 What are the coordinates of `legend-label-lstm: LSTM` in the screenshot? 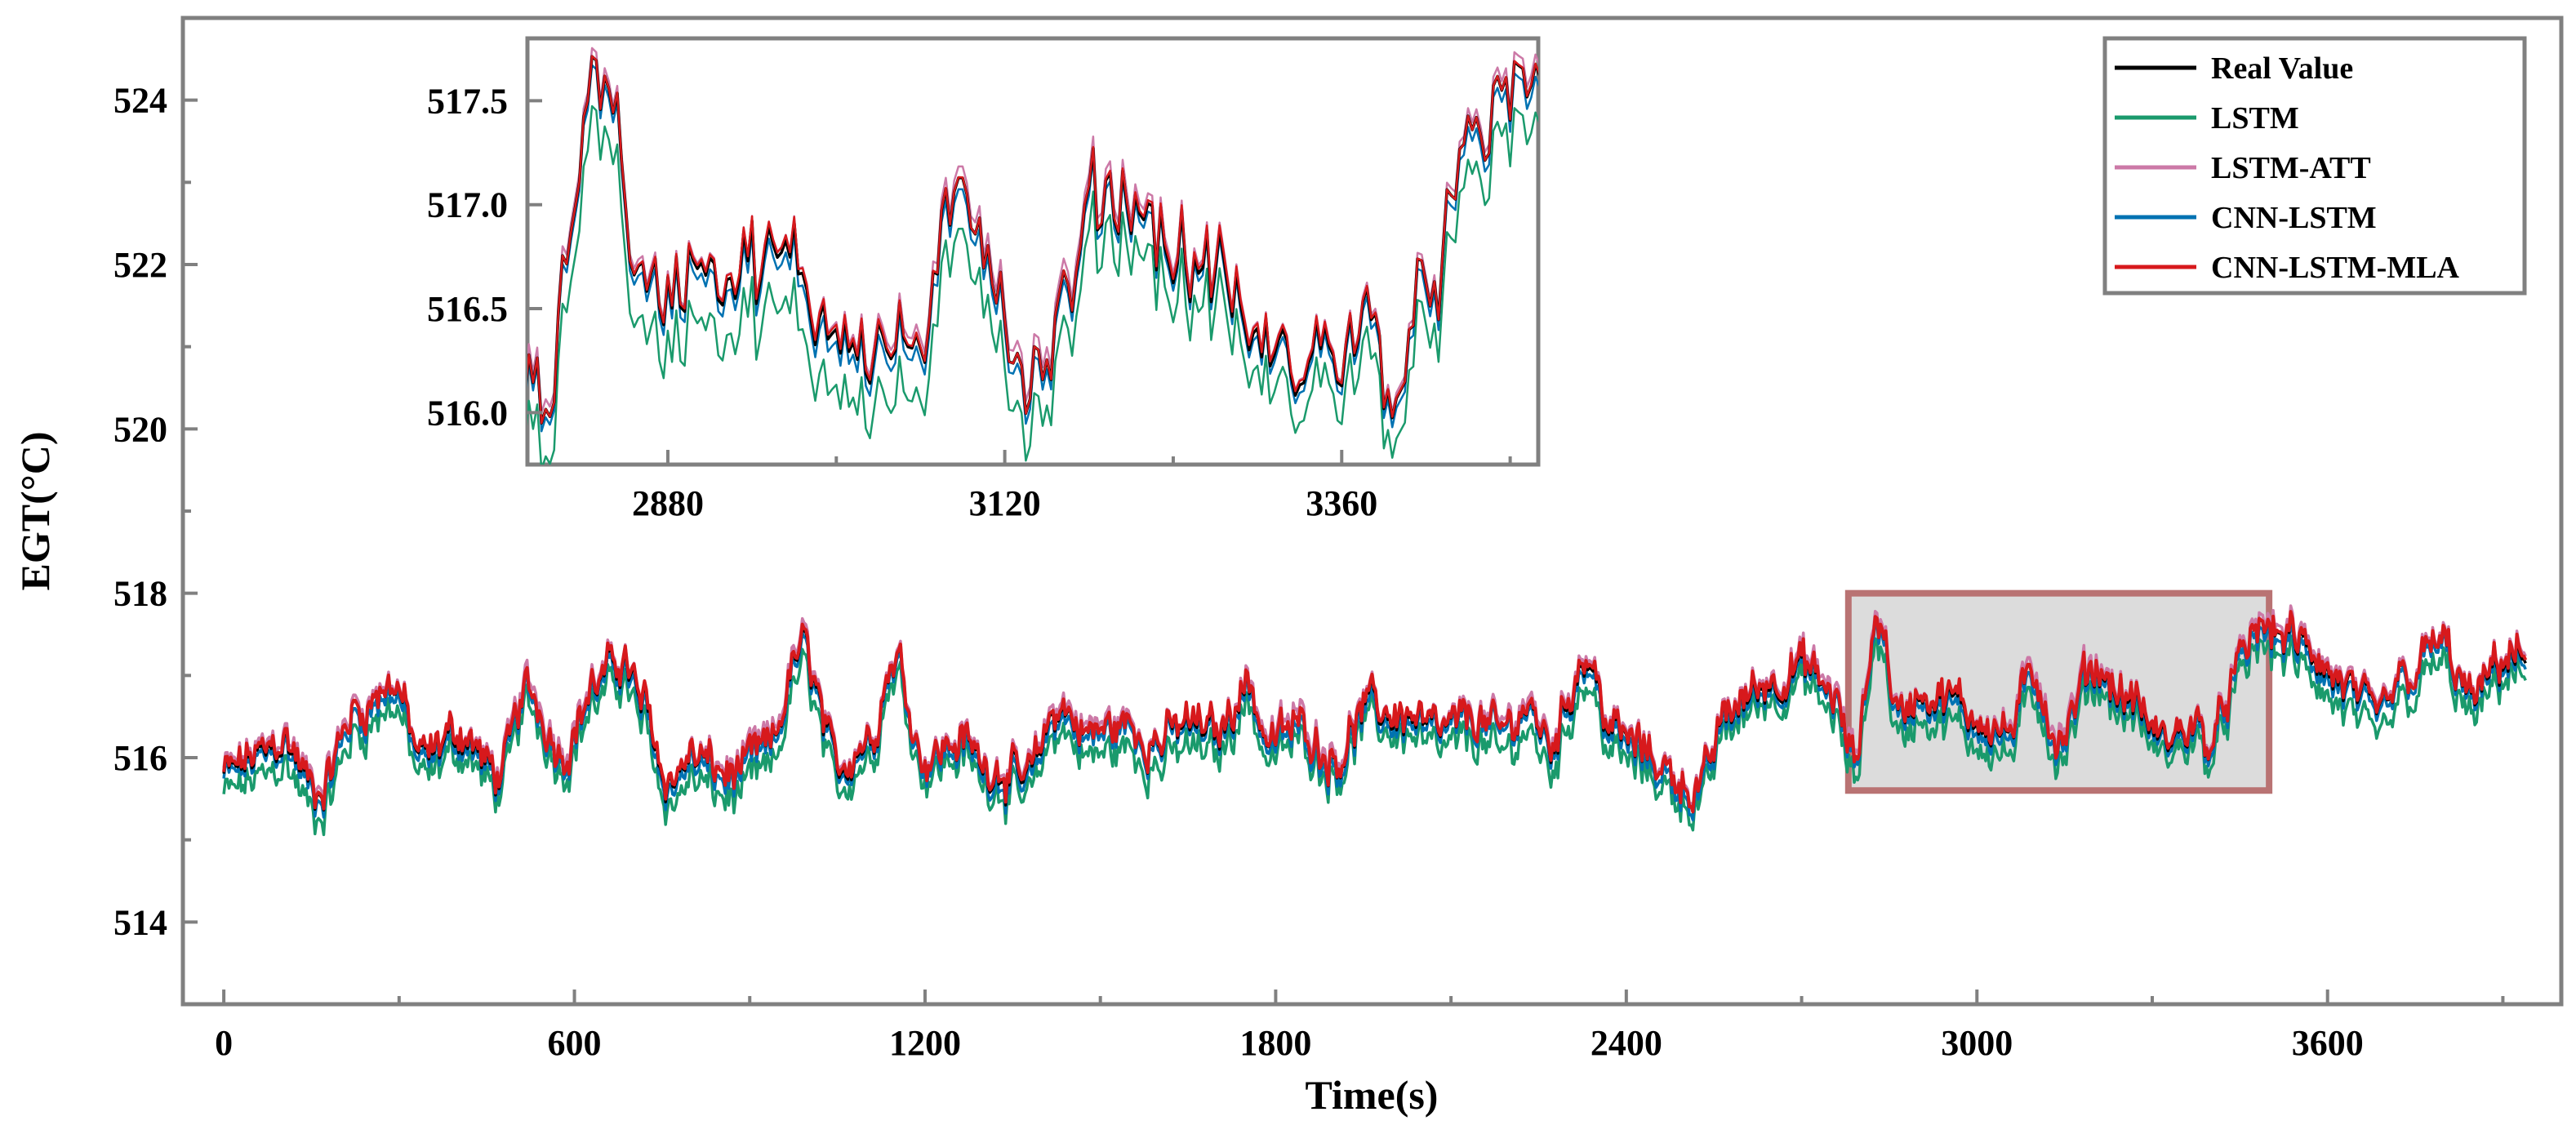 It's located at (2255, 118).